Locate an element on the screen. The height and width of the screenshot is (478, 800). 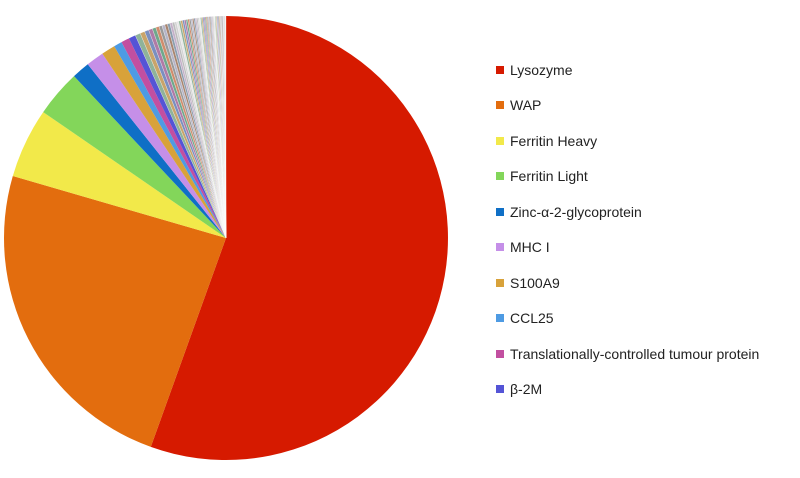
pie-slice-ferritin-heavy is located at coordinates (119, 175).